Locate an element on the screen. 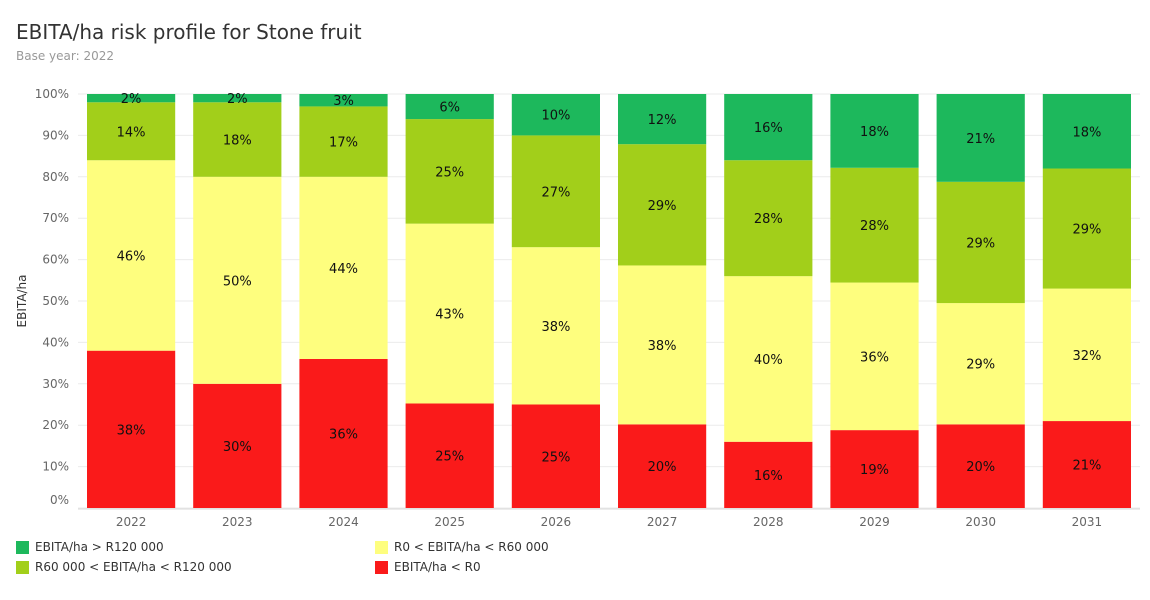  y-tick-label: 60% is located at coordinates (55, 260).